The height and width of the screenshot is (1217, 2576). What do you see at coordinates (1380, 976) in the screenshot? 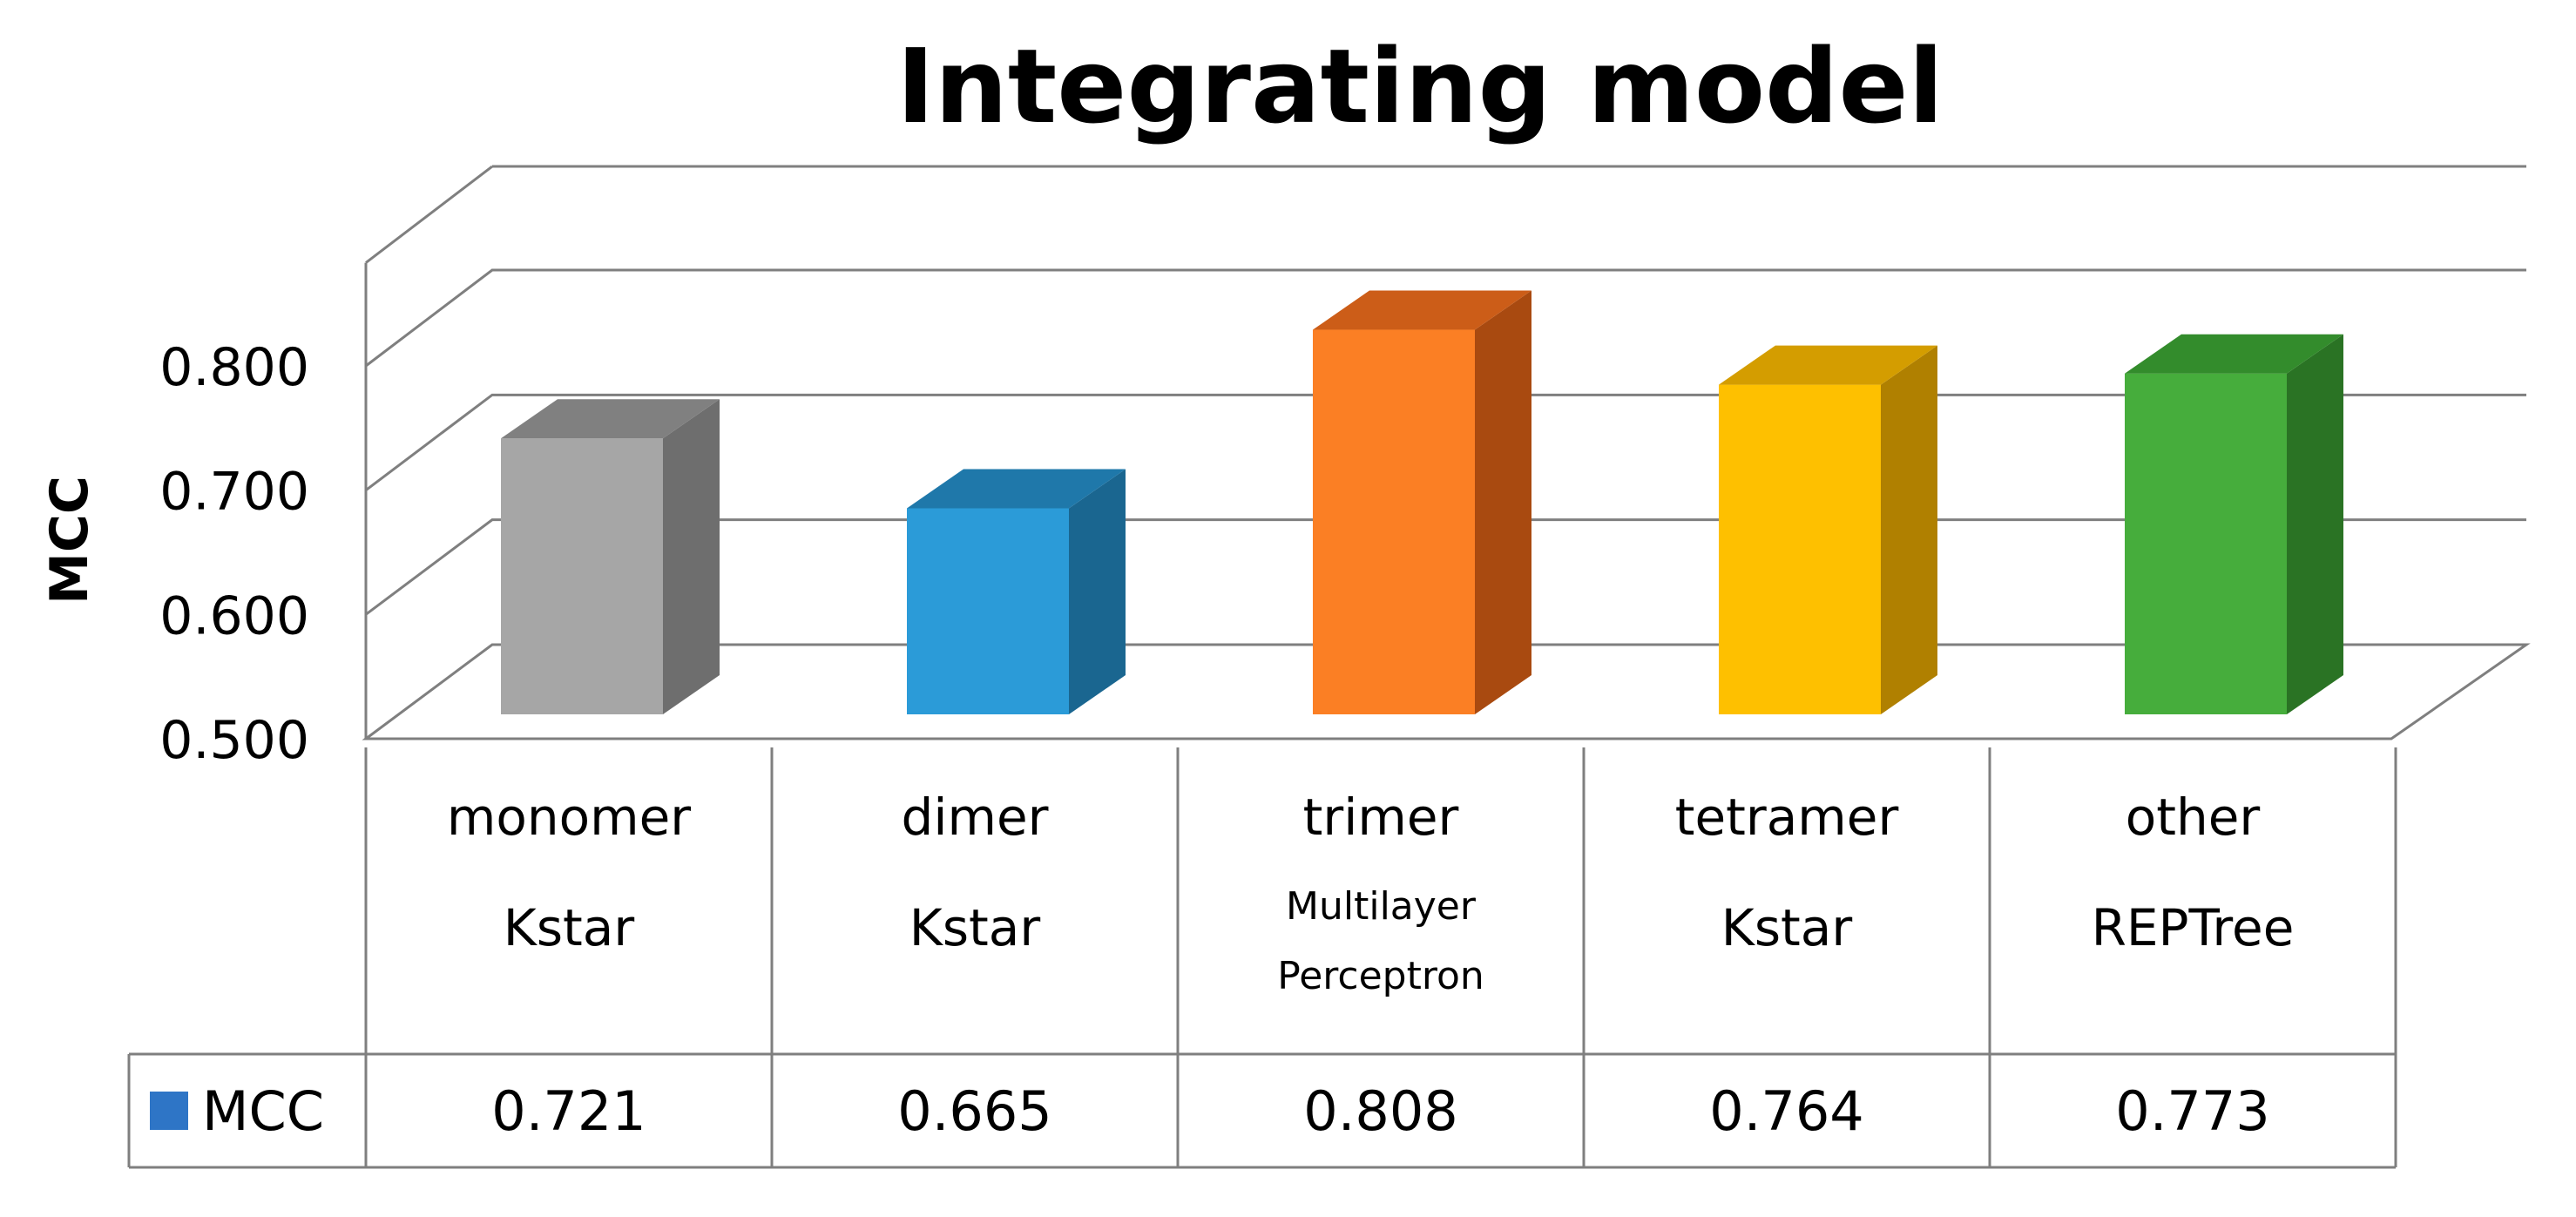
I see `category-sublabel: Perceptron` at bounding box center [1380, 976].